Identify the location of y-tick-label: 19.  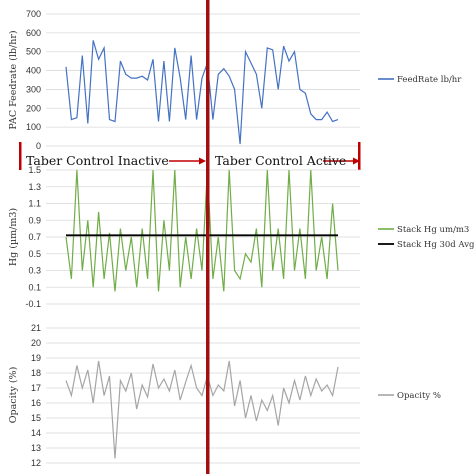
(36, 358).